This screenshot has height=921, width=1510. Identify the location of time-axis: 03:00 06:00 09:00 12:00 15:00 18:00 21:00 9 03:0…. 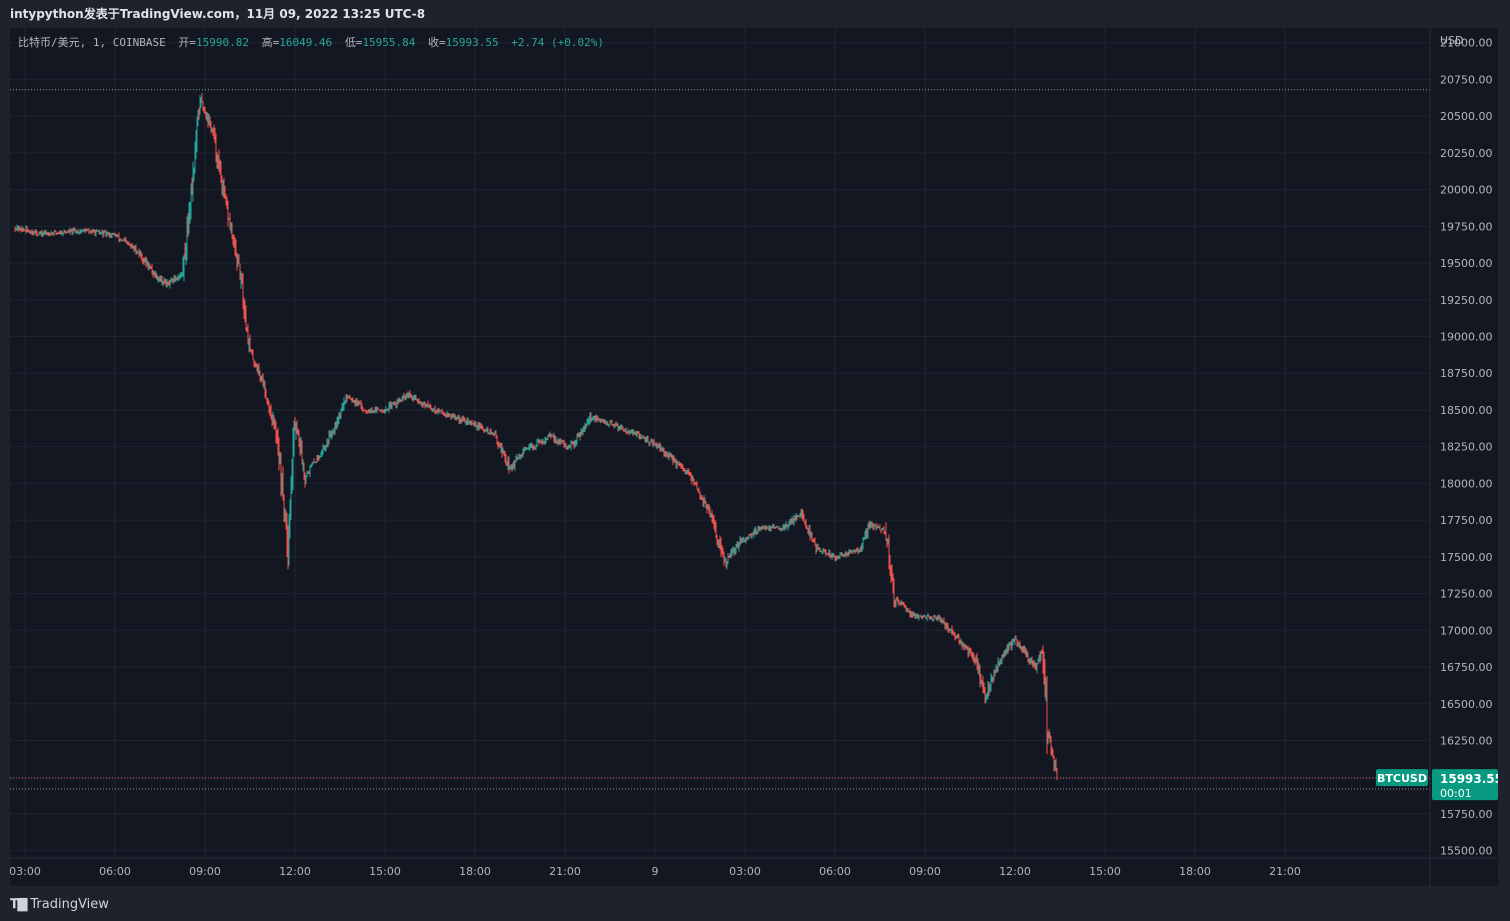
(754, 867).